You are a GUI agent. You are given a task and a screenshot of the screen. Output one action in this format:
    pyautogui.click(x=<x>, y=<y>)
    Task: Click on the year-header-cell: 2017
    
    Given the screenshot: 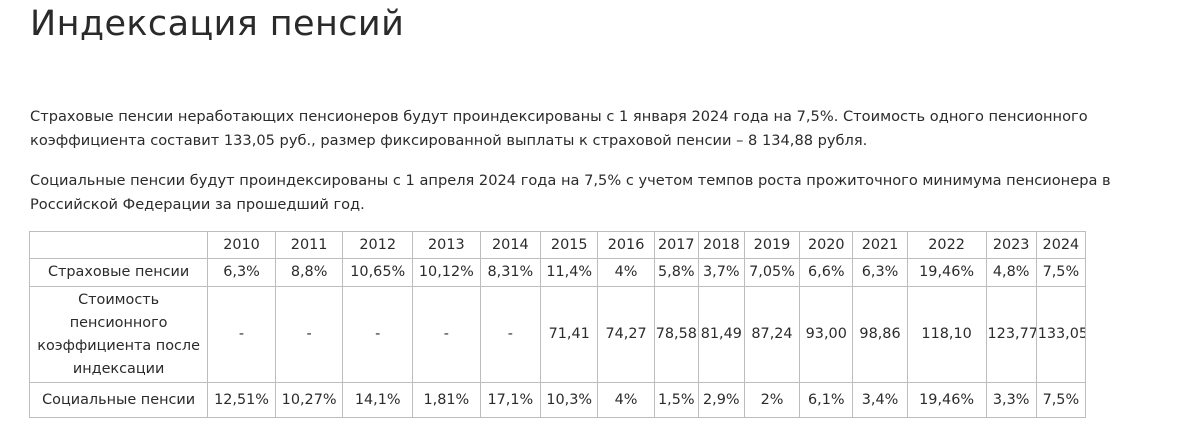 What is the action you would take?
    pyautogui.click(x=676, y=245)
    